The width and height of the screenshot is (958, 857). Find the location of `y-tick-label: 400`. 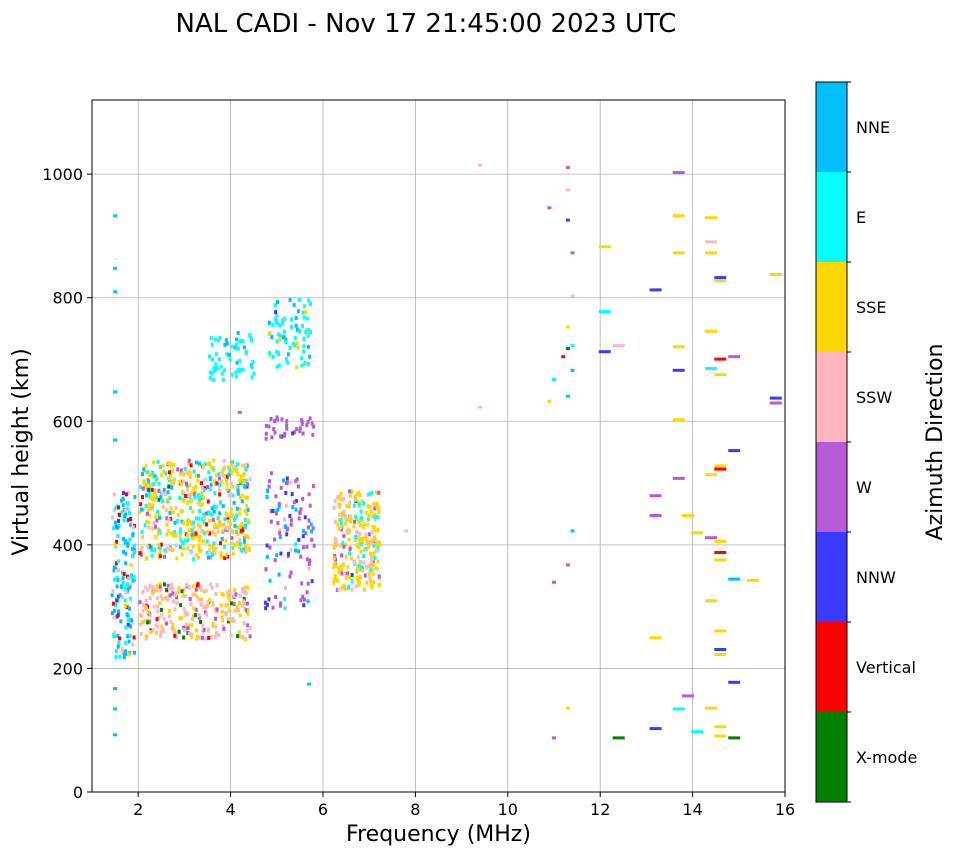

y-tick-label: 400 is located at coordinates (67, 545).